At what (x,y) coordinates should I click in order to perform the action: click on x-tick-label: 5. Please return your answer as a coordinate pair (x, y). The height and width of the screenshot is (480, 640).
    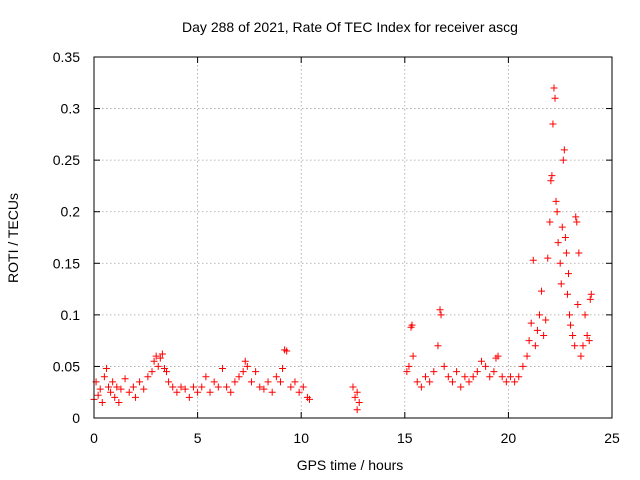
    Looking at the image, I should click on (198, 438).